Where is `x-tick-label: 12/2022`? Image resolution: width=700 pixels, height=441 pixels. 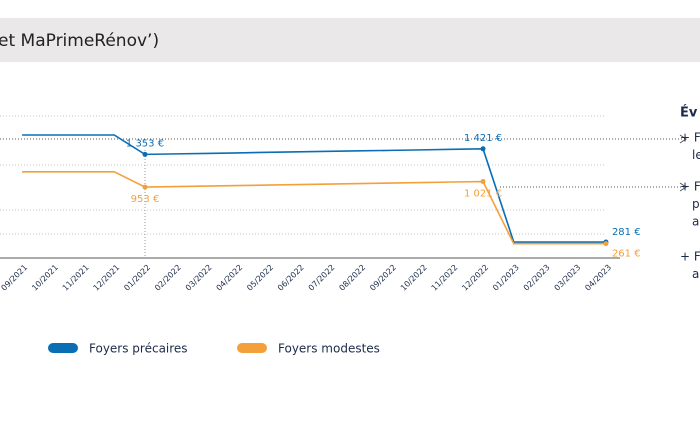
x-tick-label: 12/2022 is located at coordinates (475, 278).